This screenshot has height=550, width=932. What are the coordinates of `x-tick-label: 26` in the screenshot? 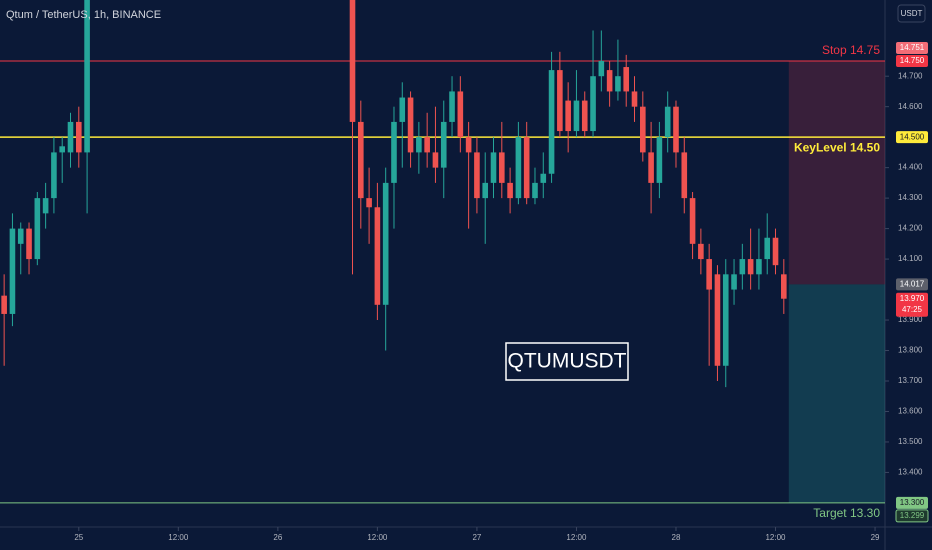 It's located at (277, 537).